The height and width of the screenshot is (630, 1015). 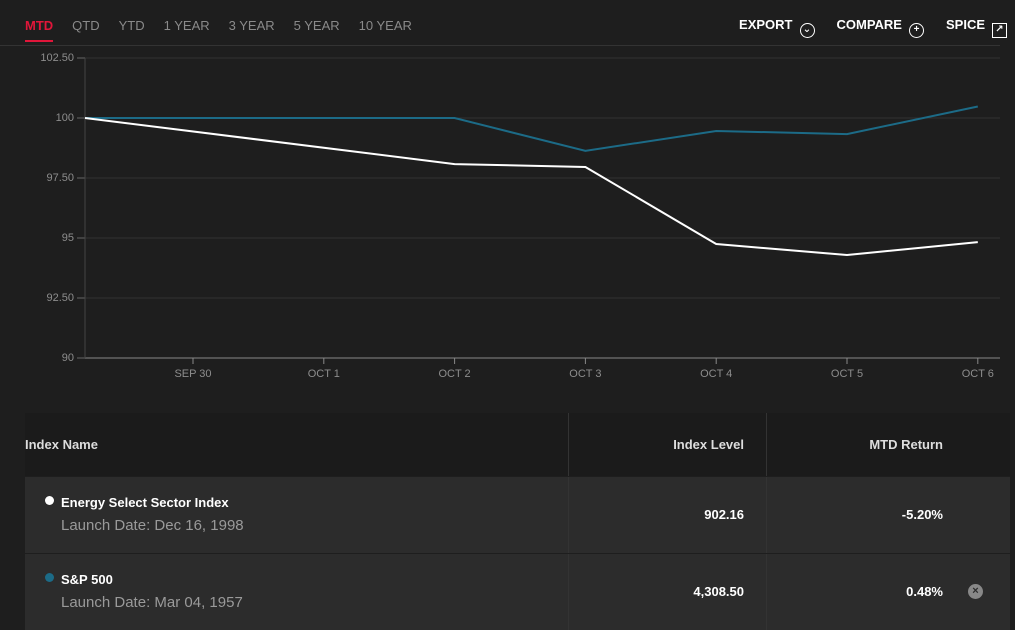 I want to click on tab: QTD, so click(x=86, y=25).